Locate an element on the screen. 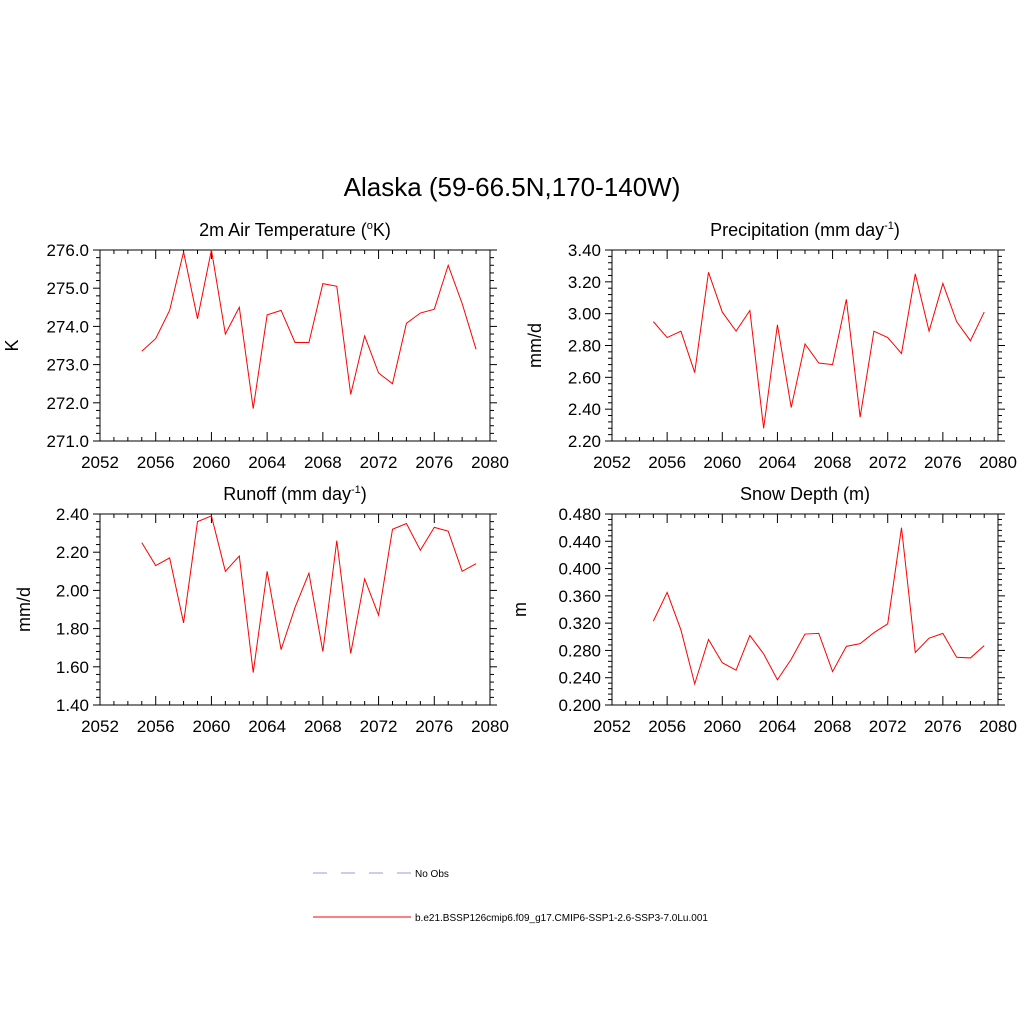 The image size is (1024, 1024). y-tick-label: 272.0 is located at coordinates (67, 403).